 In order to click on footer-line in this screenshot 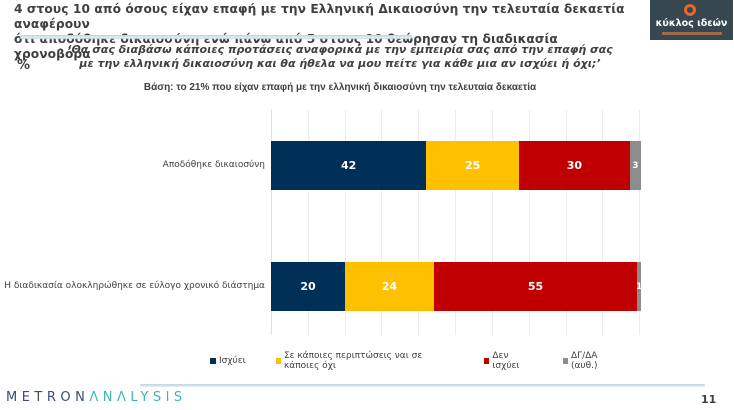, I will do `click(422, 385)`.